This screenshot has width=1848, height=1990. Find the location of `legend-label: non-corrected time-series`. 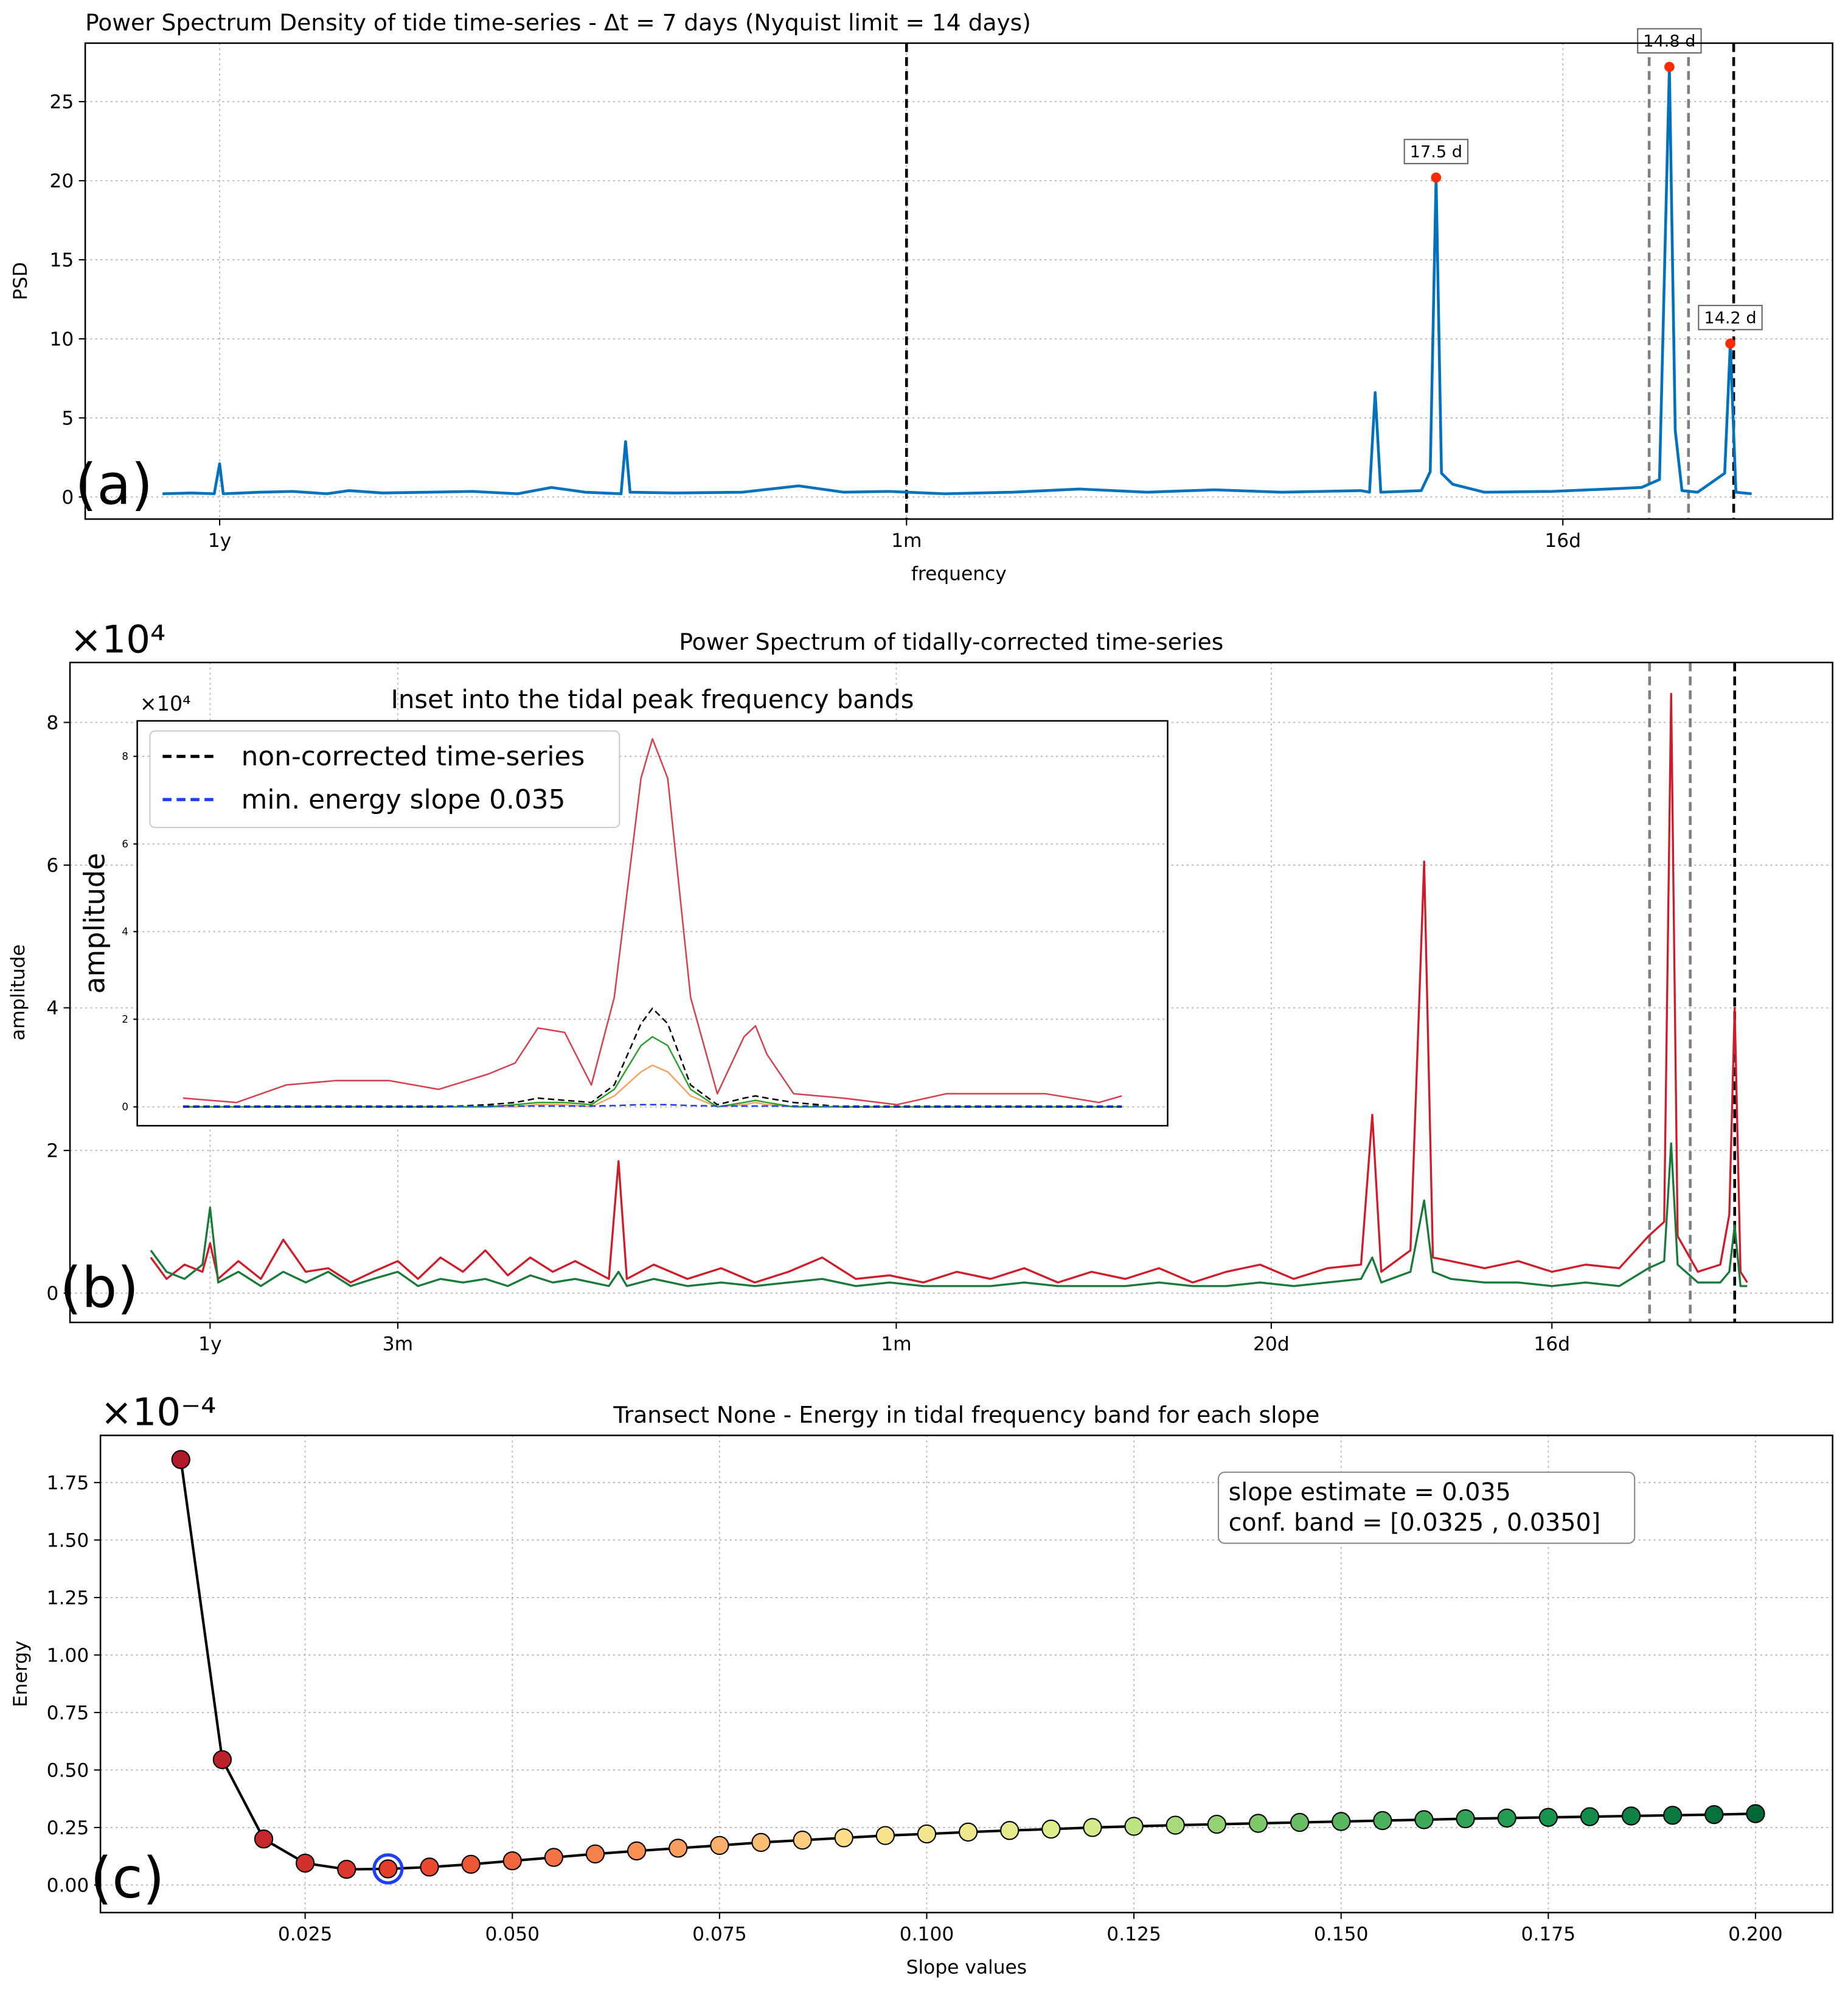

legend-label: non-corrected time-series is located at coordinates (413, 756).